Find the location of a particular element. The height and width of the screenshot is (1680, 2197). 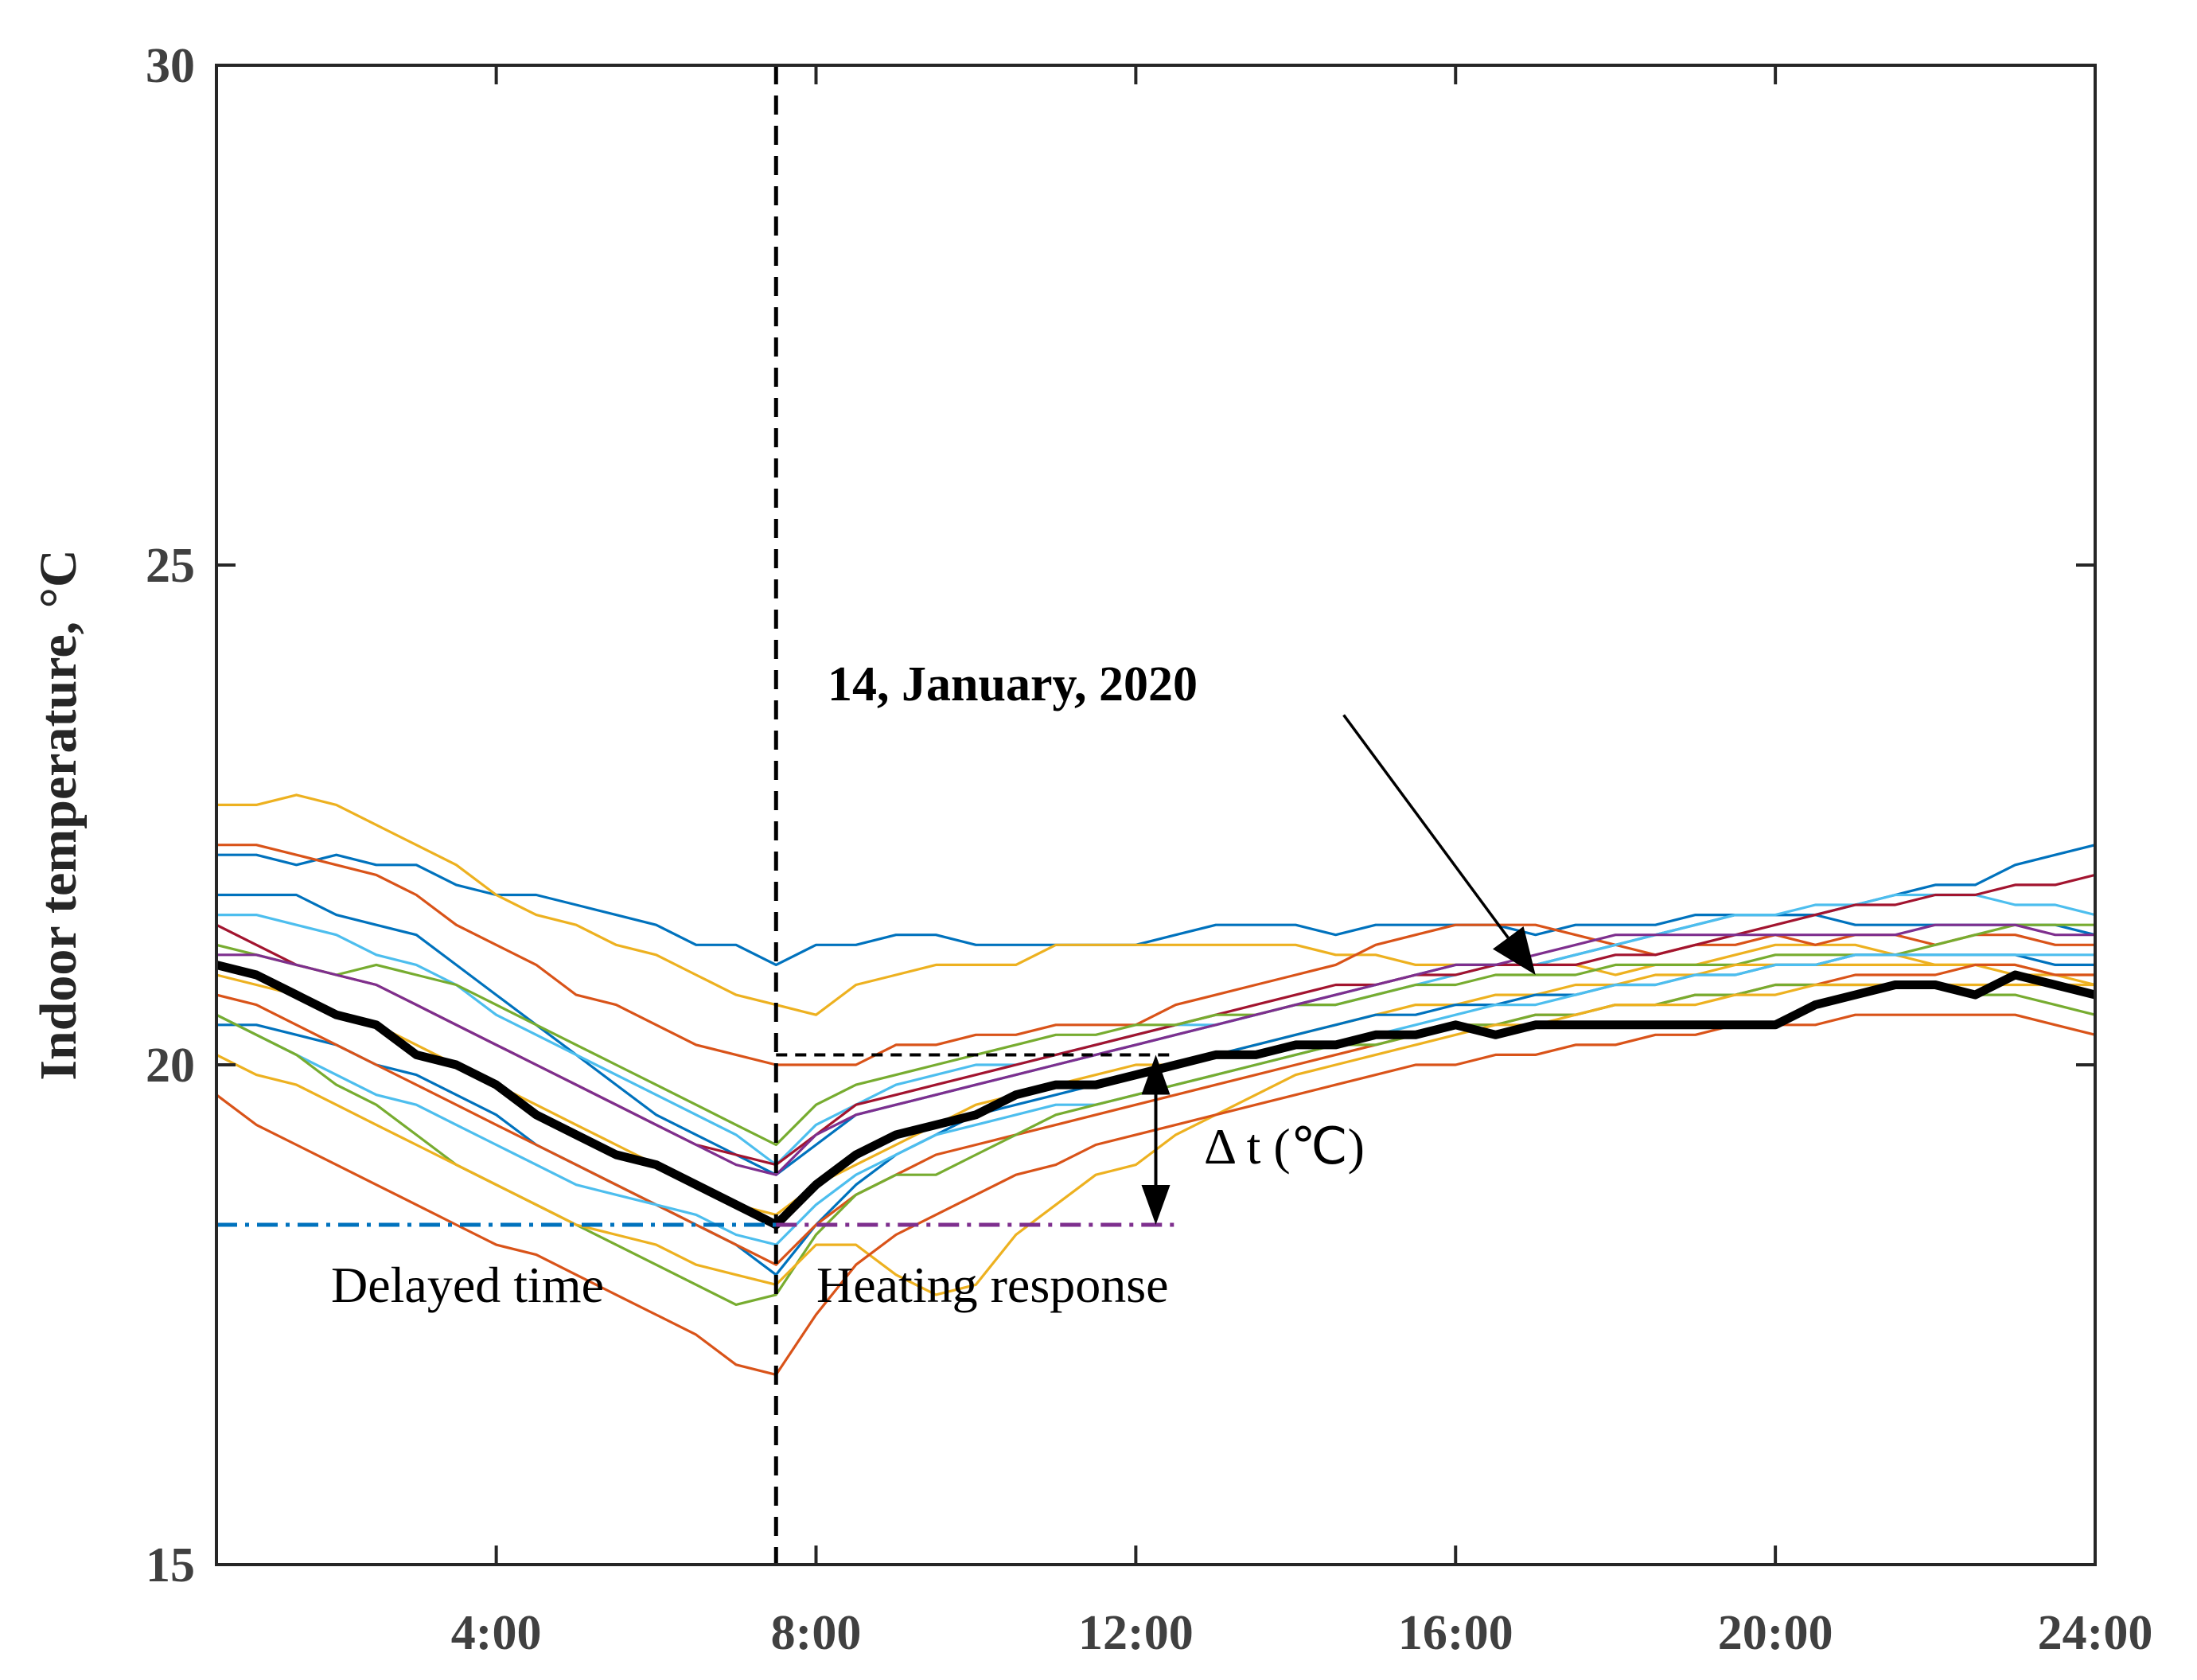

delayed-time-label: Delayed time is located at coordinates (467, 1285).